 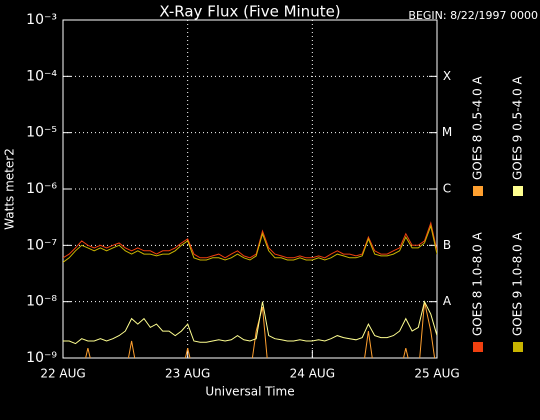 What do you see at coordinates (249, 392) in the screenshot?
I see `x-axis-label: Universal Time` at bounding box center [249, 392].